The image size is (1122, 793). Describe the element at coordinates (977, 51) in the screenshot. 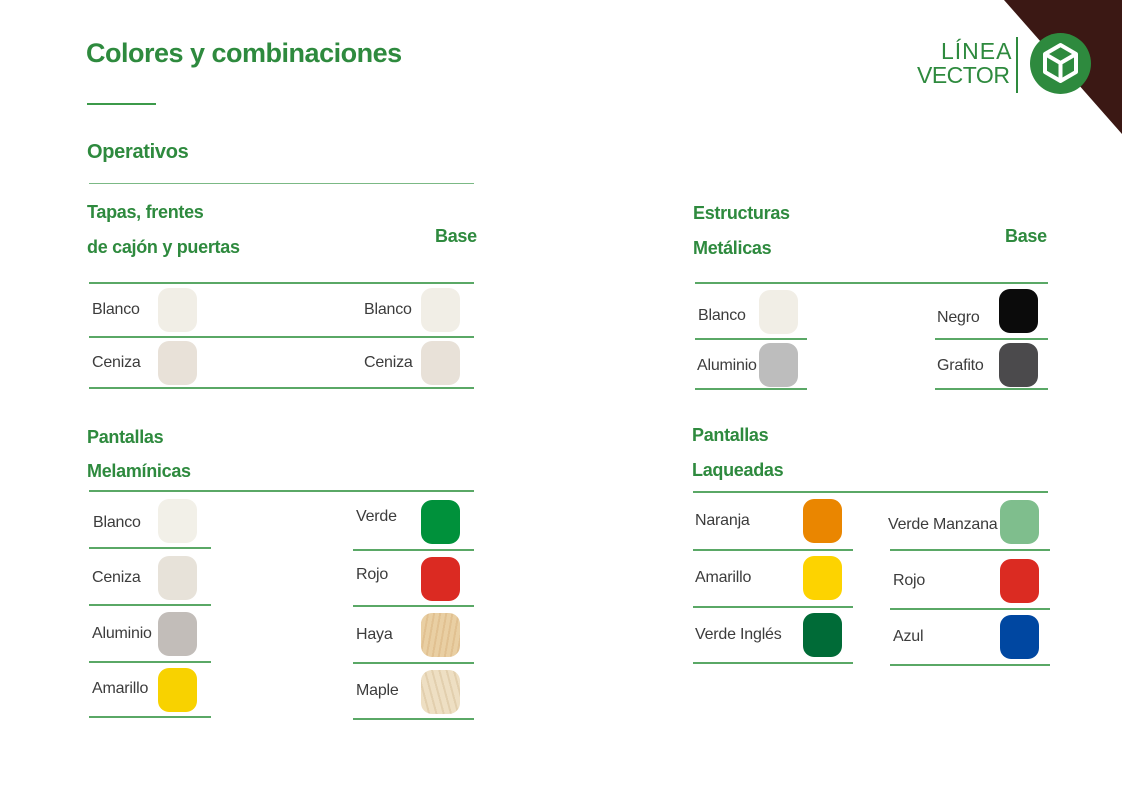

I see `logo-text-linea: LÍNEA` at that location.